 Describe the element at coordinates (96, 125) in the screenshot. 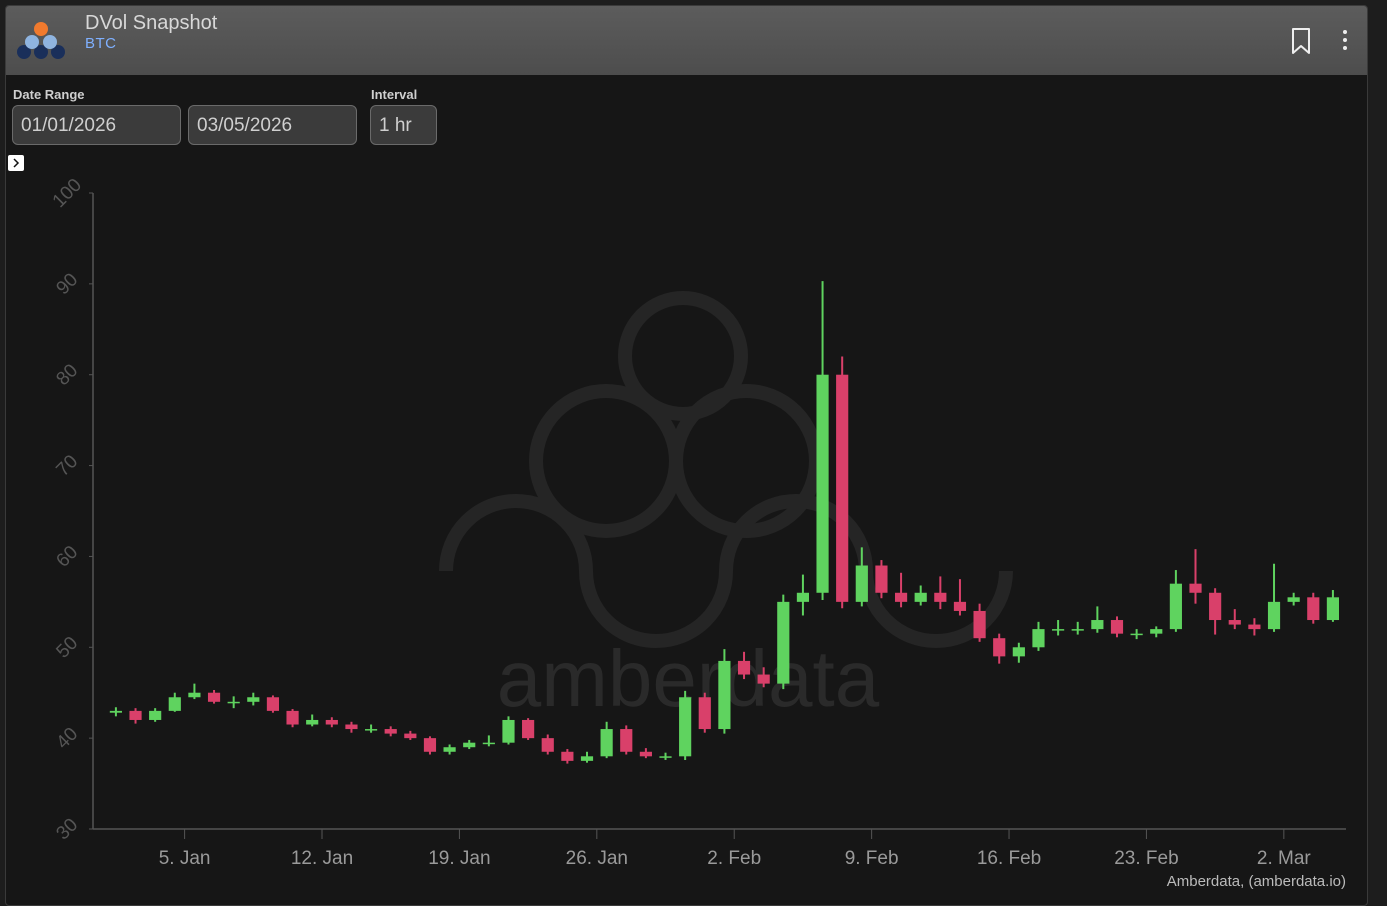

I see `start-date-input: 01/01/2026` at that location.